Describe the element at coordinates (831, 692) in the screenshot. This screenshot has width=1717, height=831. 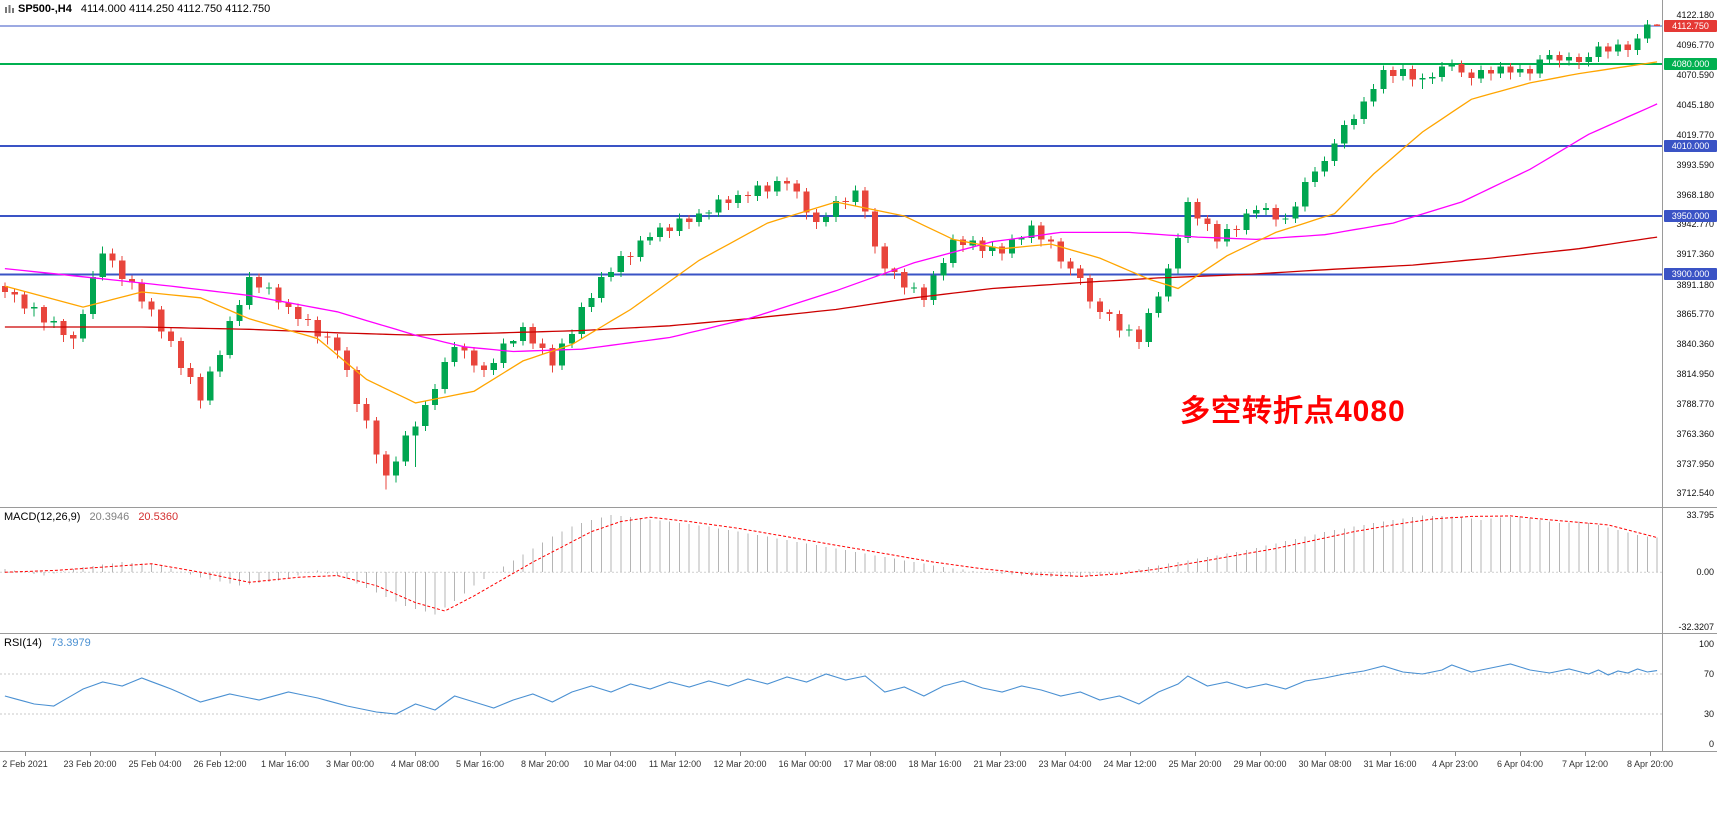
I see `rsi-panel-canvas` at that location.